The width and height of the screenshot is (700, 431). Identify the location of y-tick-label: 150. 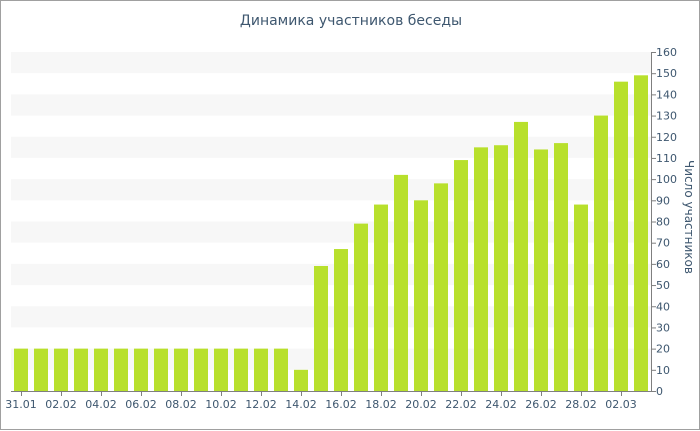
(666, 73).